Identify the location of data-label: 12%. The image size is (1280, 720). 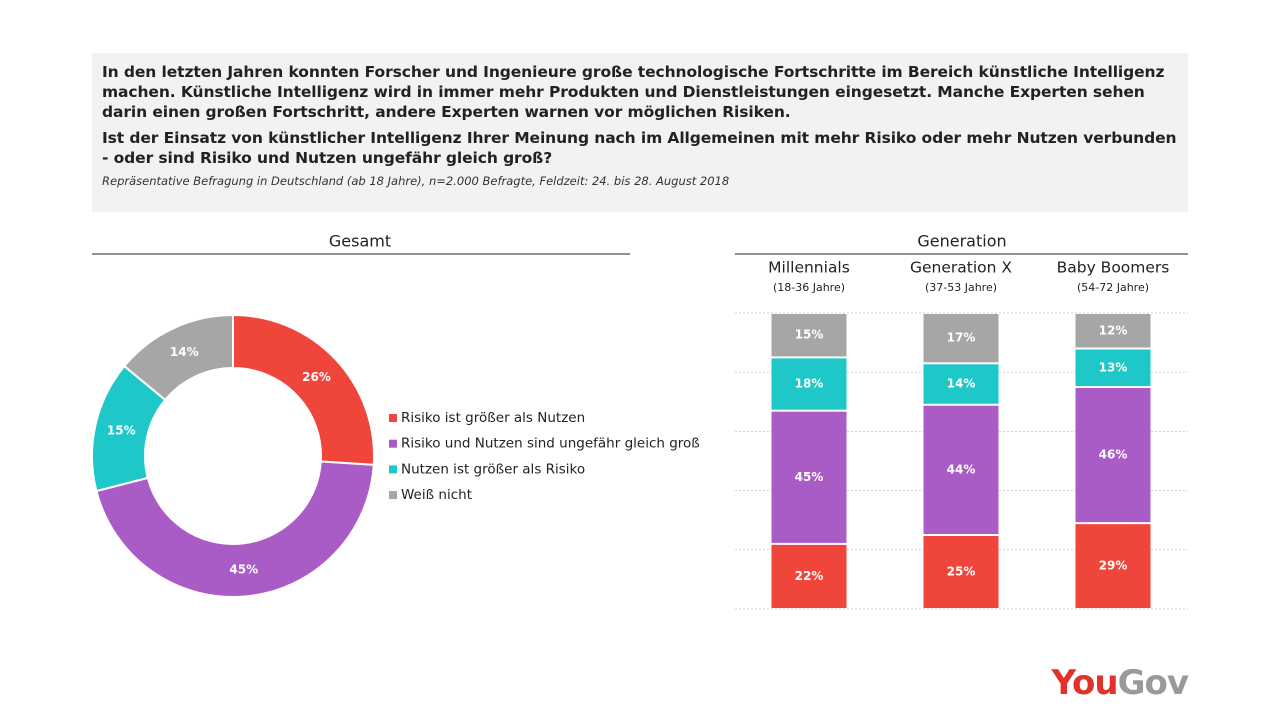
(1113, 330).